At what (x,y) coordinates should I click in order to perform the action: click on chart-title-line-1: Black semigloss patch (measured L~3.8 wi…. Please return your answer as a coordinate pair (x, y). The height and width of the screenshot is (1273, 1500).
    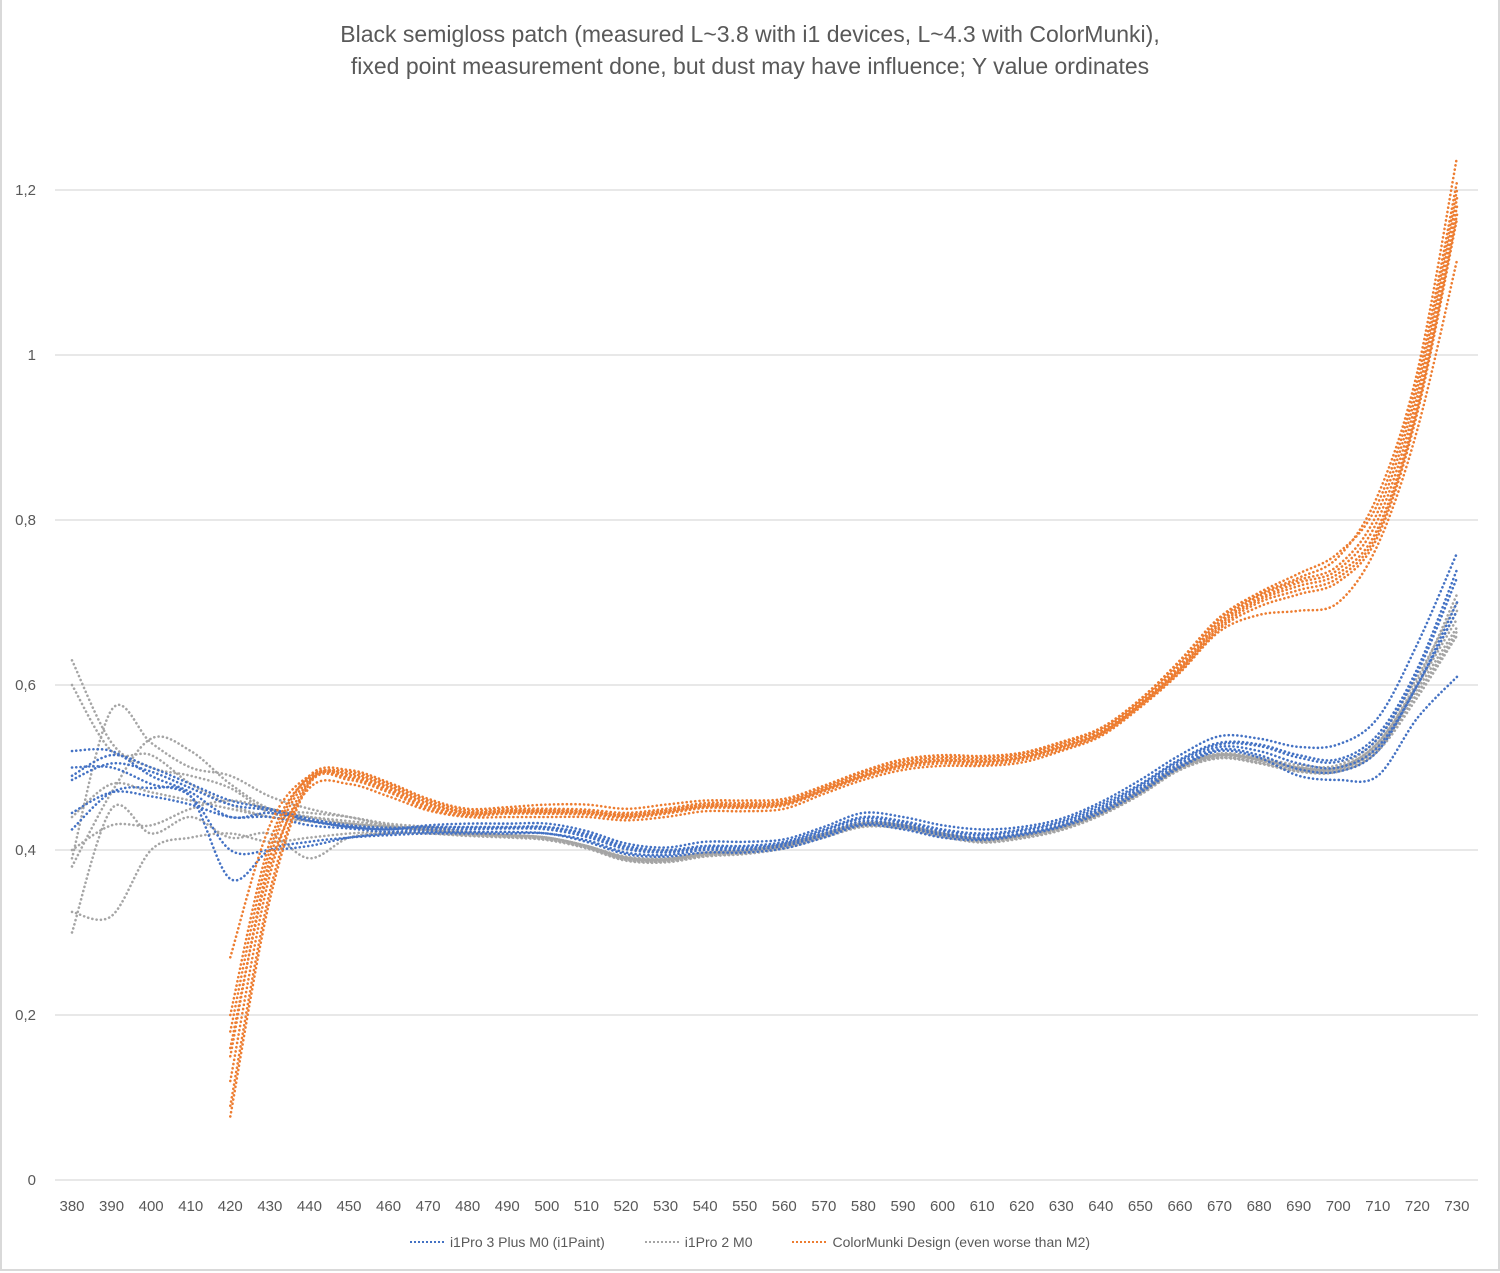
    Looking at the image, I should click on (750, 34).